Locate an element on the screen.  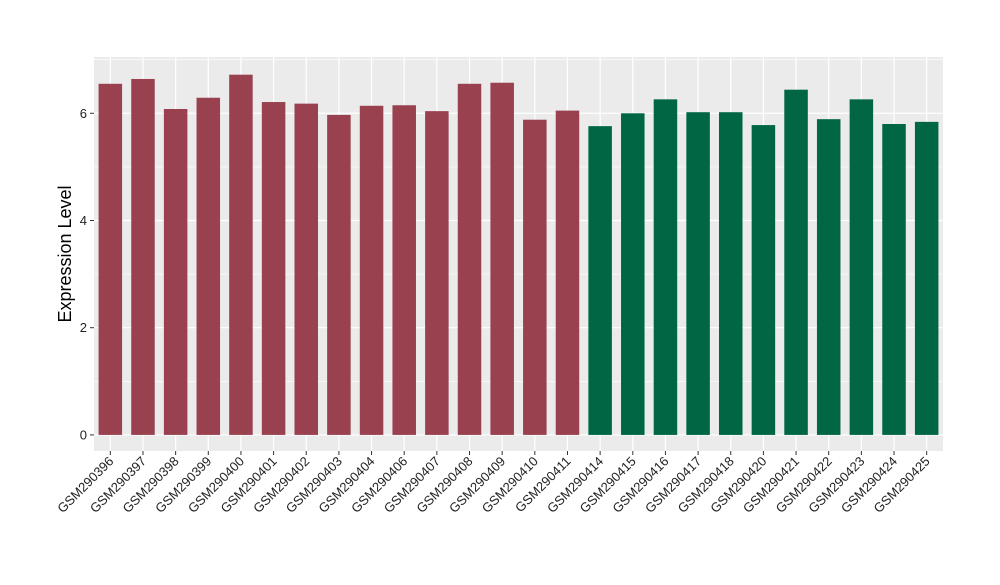
bar-GSM290425 is located at coordinates (926, 278).